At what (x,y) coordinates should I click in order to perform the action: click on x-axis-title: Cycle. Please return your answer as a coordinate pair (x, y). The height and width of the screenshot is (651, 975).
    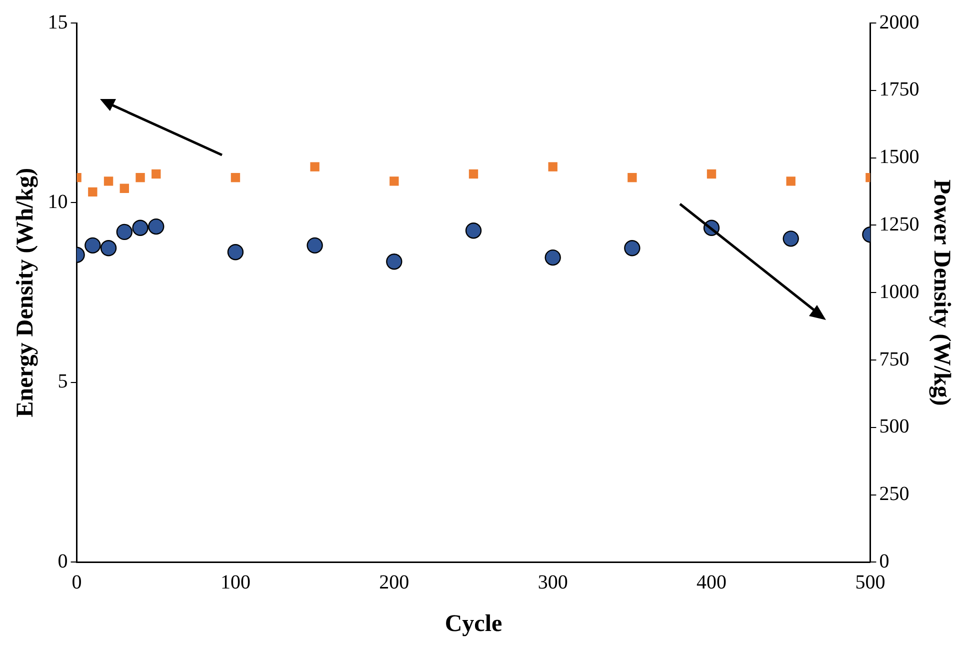
    Looking at the image, I should click on (473, 623).